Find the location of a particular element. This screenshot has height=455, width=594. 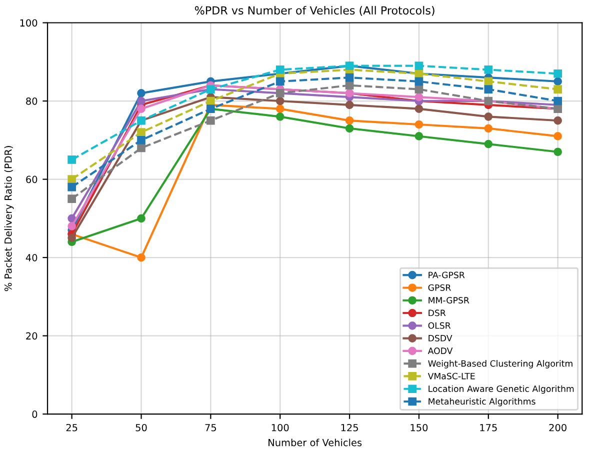

legend-label: Metaheuristic Algorithms is located at coordinates (482, 402).